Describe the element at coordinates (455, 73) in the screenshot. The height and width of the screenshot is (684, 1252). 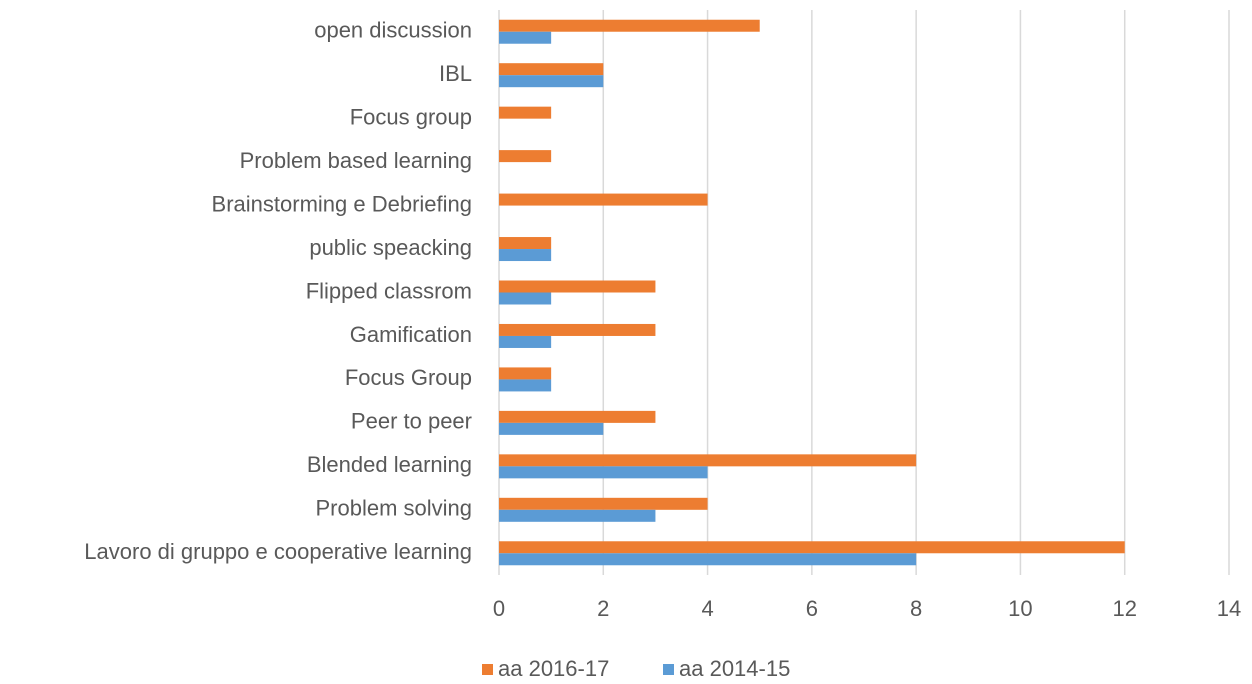
I see `y-tick-label: IBL` at that location.